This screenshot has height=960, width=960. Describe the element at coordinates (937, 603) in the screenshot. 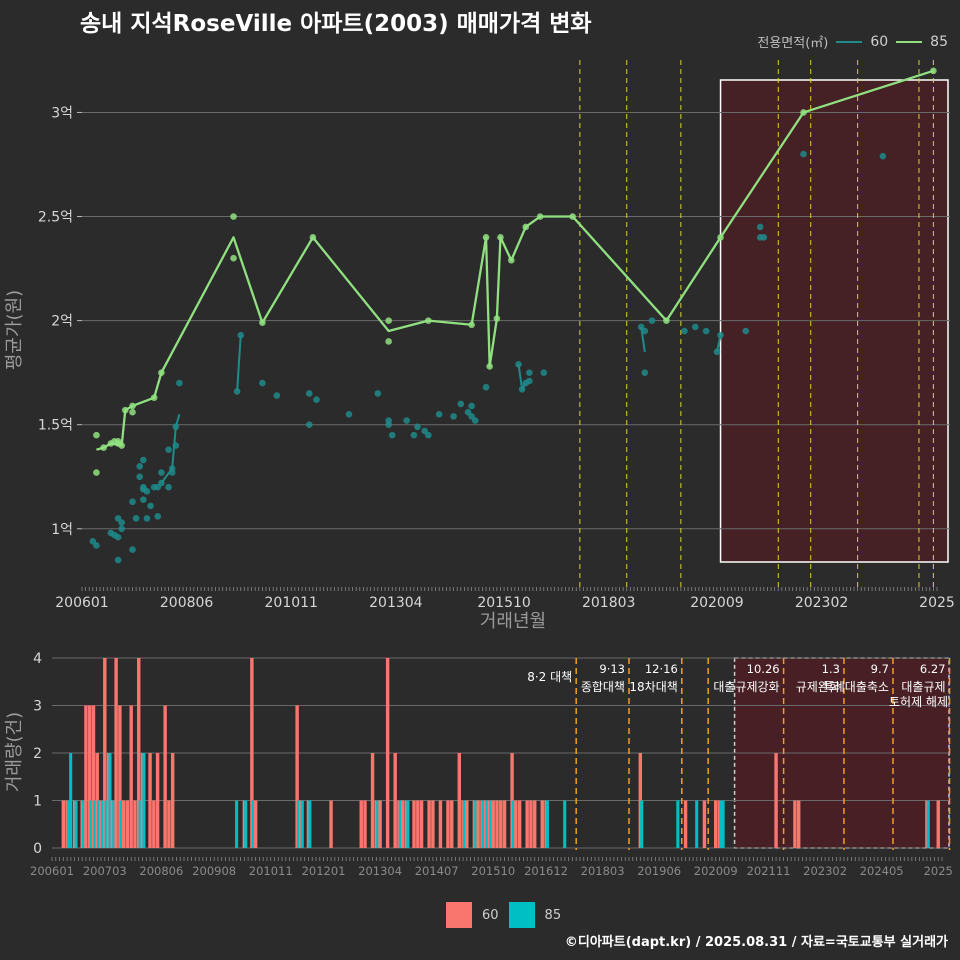

I see `x-tick-label: 2025` at that location.